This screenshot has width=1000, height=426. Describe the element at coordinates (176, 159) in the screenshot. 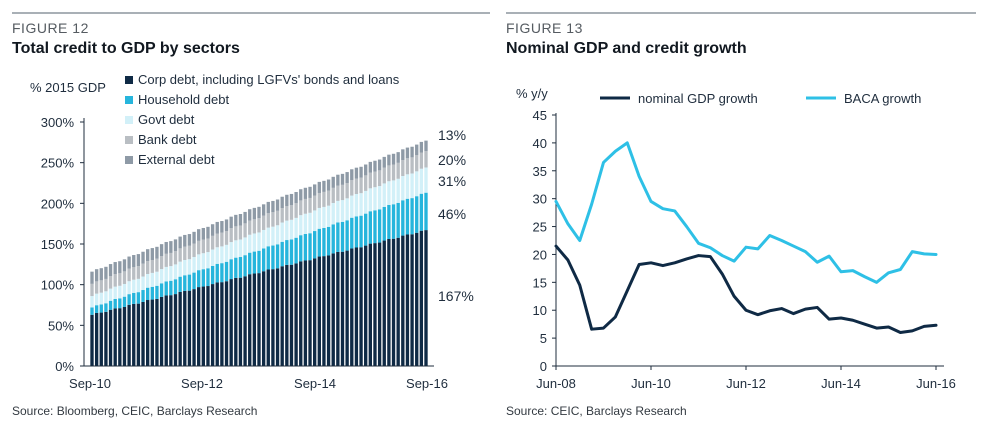

I see `legend-label-external: External debt` at that location.